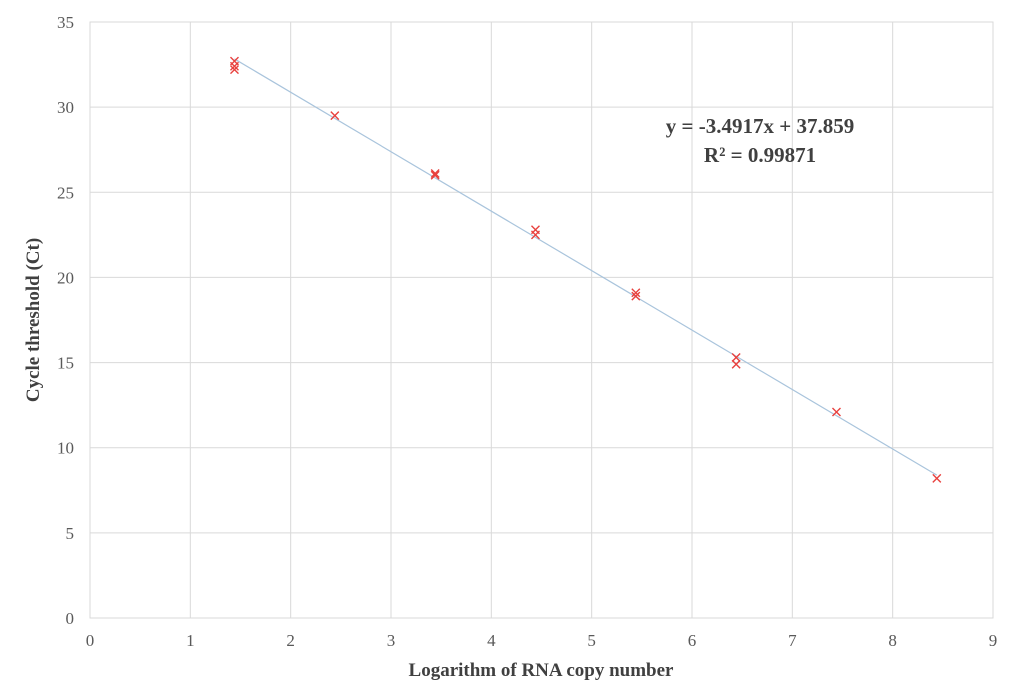 The width and height of the screenshot is (1011, 686). I want to click on x-tick-label: 1, so click(190, 640).